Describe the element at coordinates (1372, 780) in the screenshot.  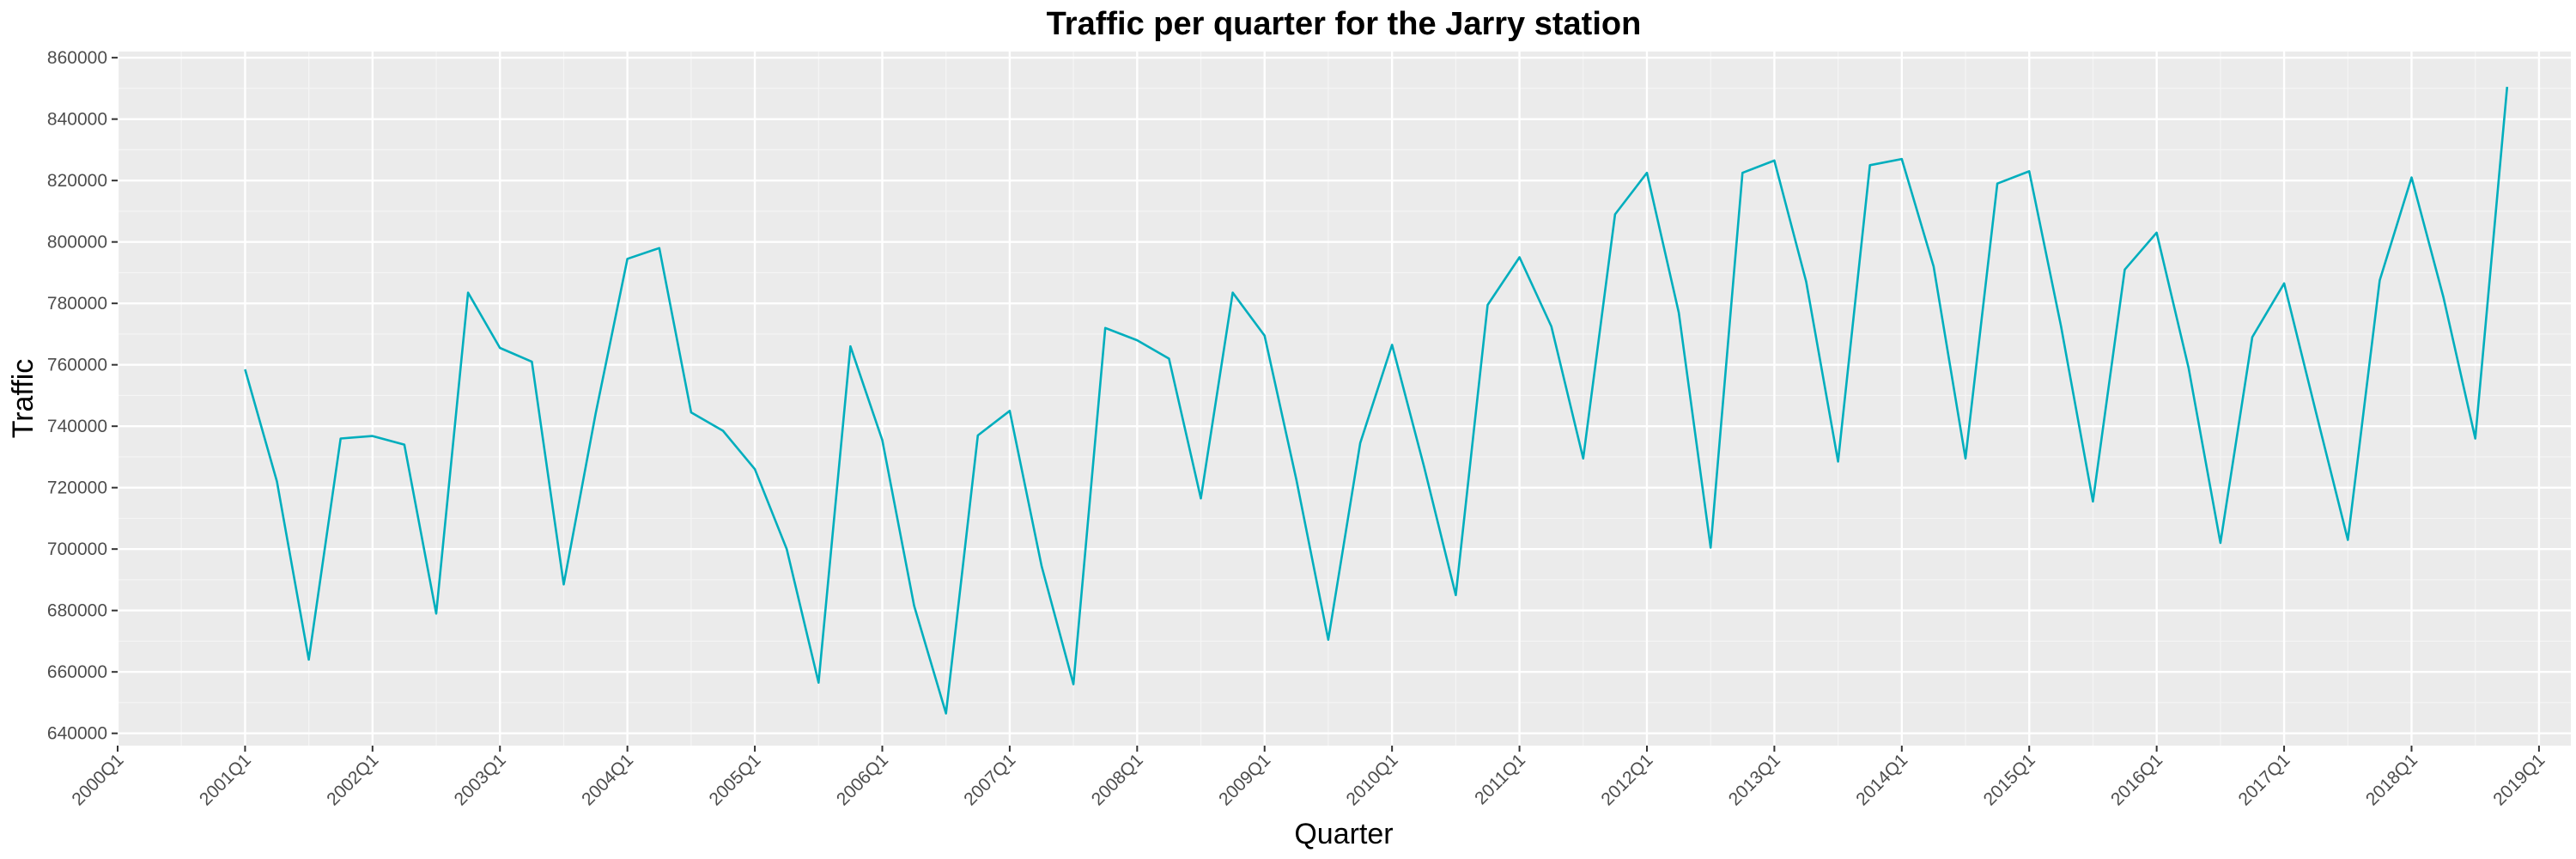
I see `x-tick-label: 2010Q1` at that location.